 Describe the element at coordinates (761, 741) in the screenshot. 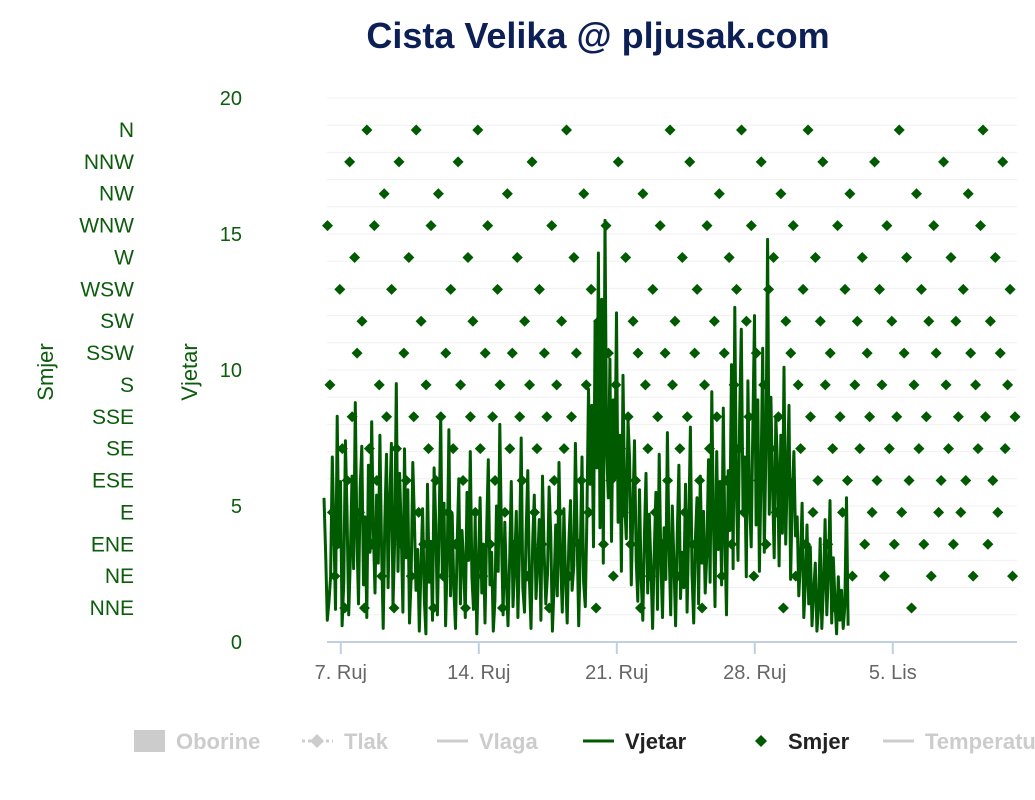

I see `legend-symbol` at that location.